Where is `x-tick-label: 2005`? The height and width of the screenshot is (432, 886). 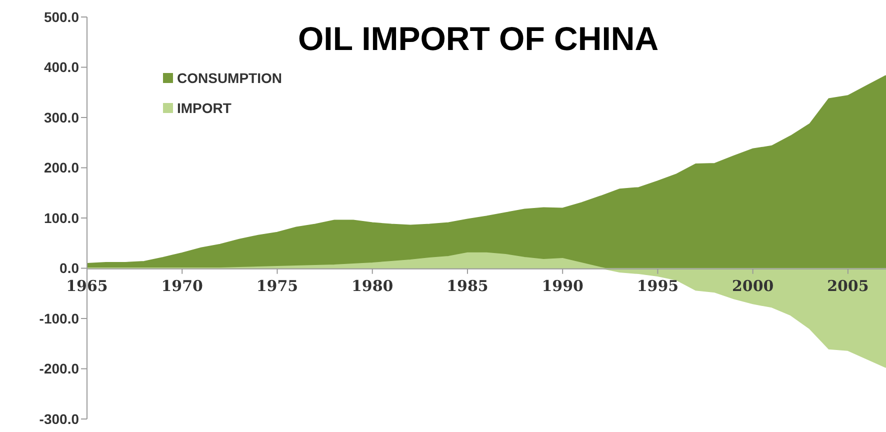 x-tick-label: 2005 is located at coordinates (848, 285).